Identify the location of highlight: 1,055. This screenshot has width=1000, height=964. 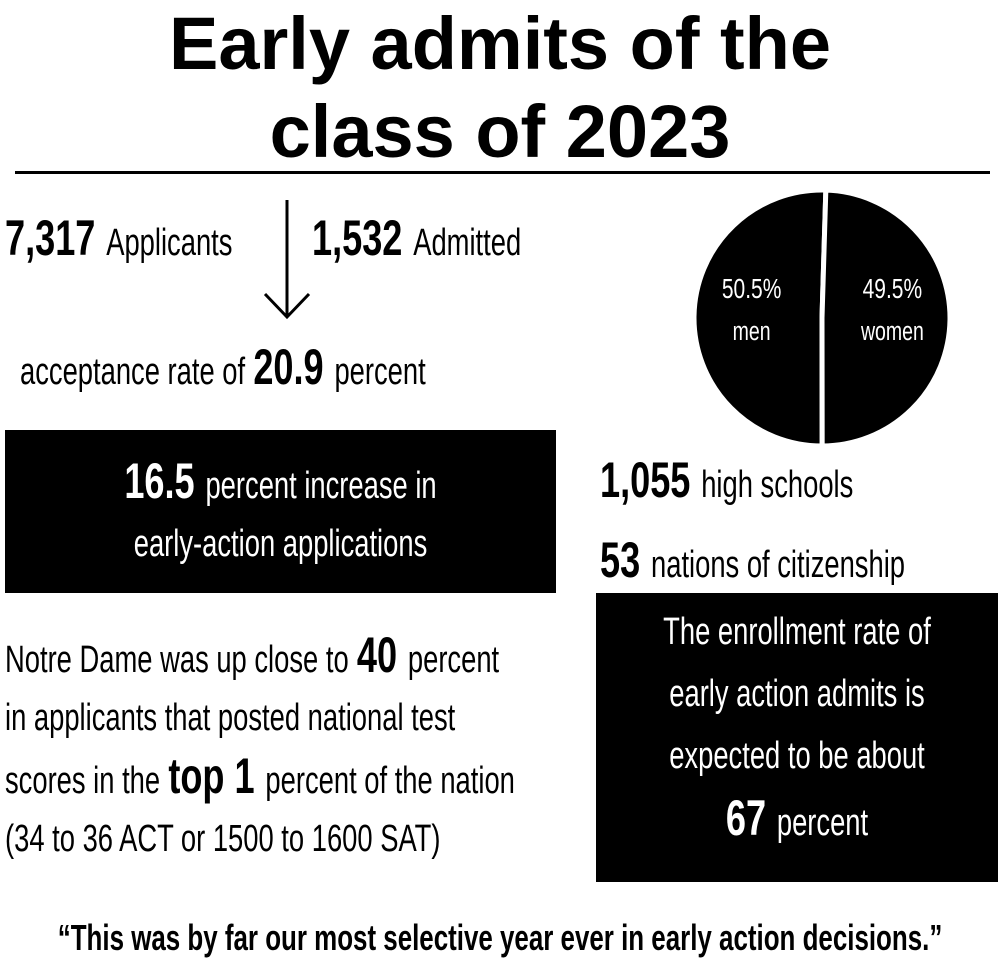
(645, 480).